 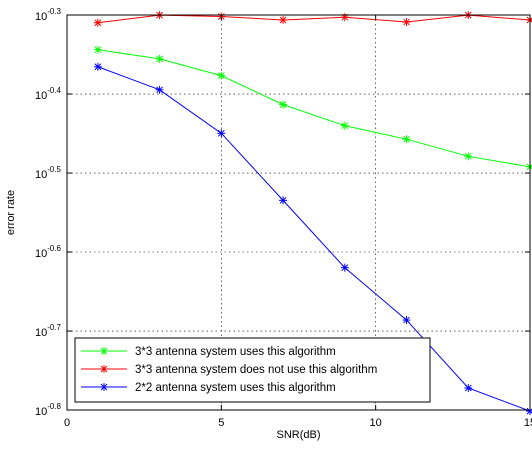 What do you see at coordinates (48, 173) in the screenshot?
I see `y-tick-label: 10-0.5` at bounding box center [48, 173].